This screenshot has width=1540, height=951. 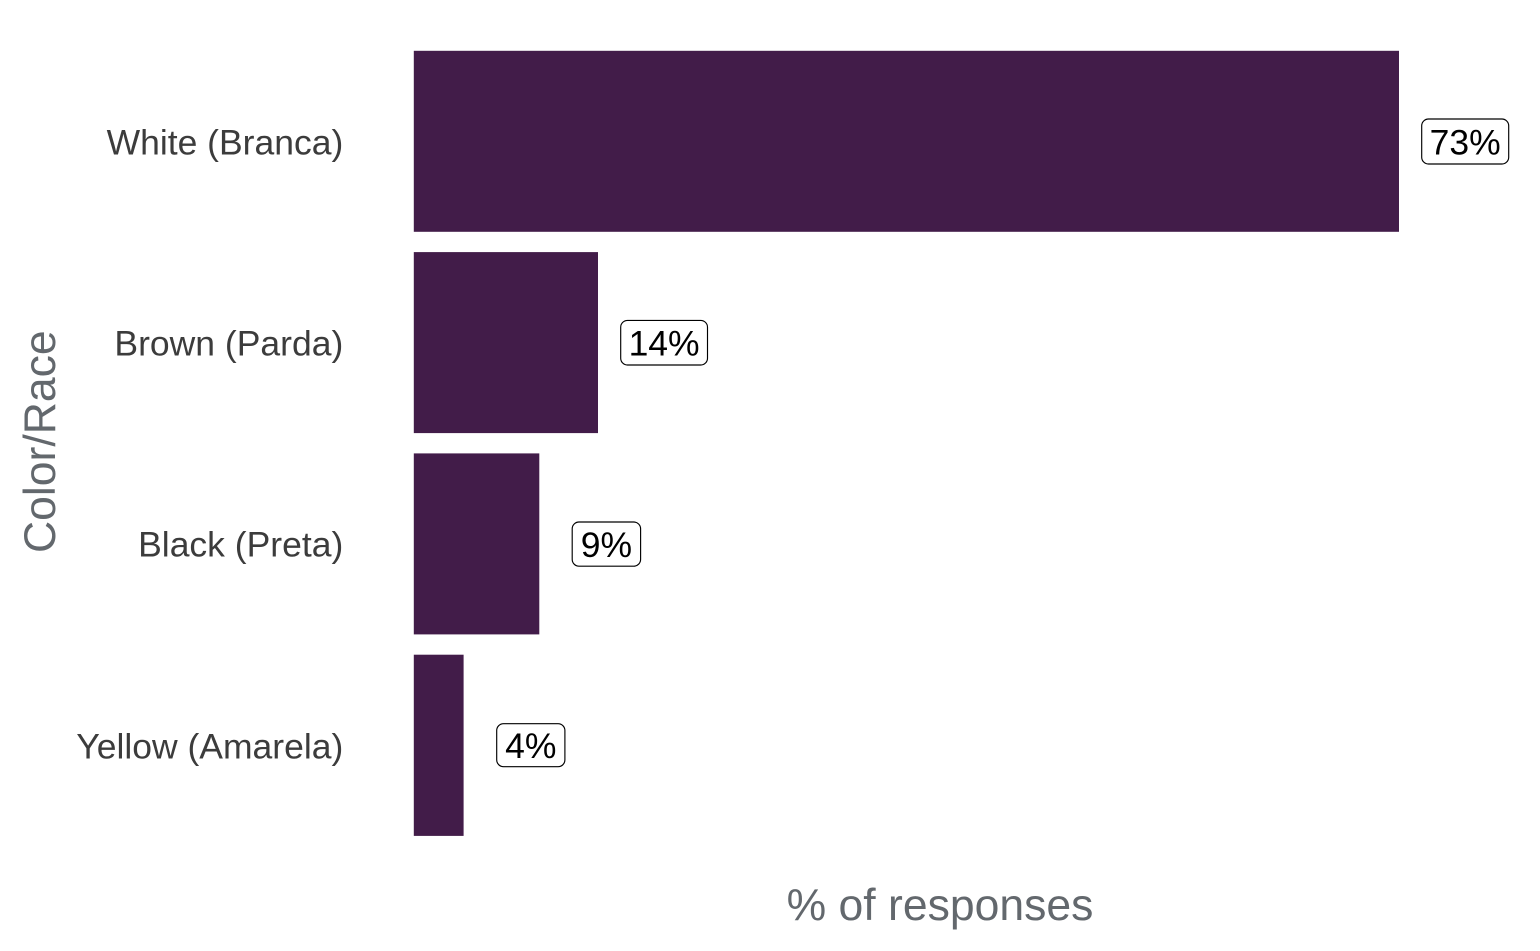 What do you see at coordinates (606, 545) in the screenshot?
I see `svg-text: 9%` at bounding box center [606, 545].